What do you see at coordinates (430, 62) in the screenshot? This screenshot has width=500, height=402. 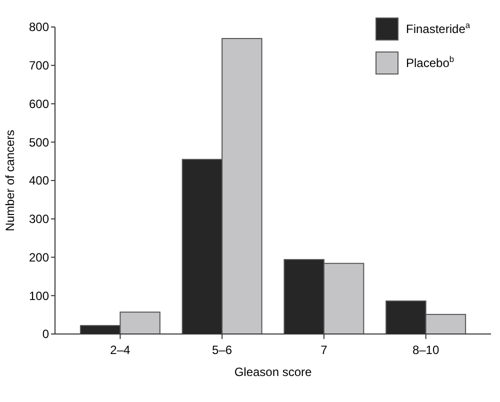 I see `legend-label: Placebo$^{b}$` at bounding box center [430, 62].